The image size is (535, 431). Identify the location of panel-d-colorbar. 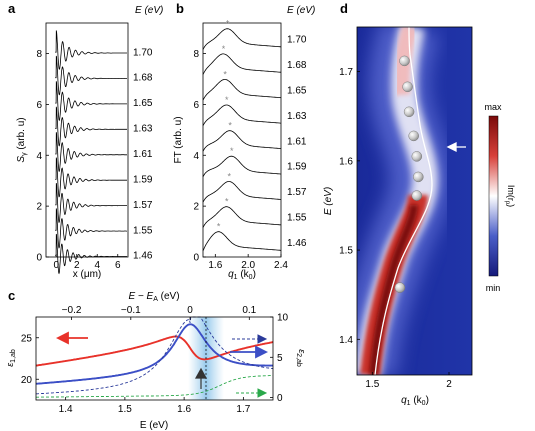
(493, 196).